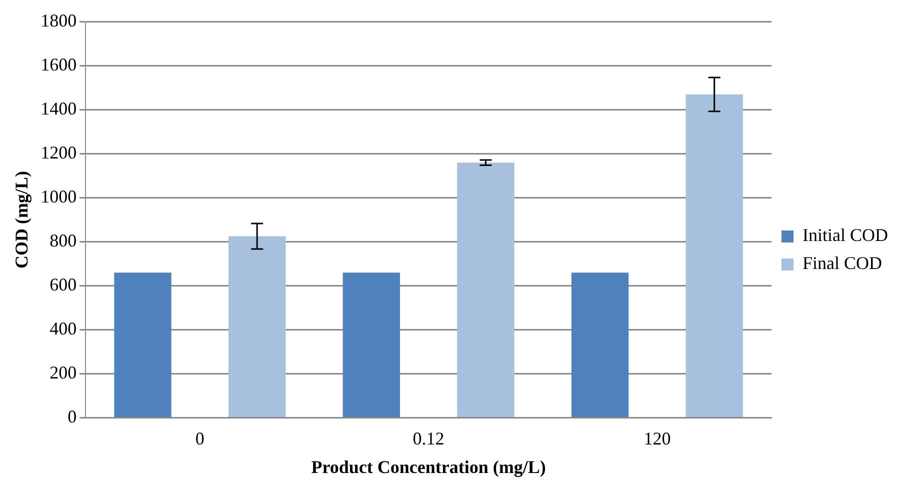  Describe the element at coordinates (63, 328) in the screenshot. I see `y-tick-label: 400` at that location.